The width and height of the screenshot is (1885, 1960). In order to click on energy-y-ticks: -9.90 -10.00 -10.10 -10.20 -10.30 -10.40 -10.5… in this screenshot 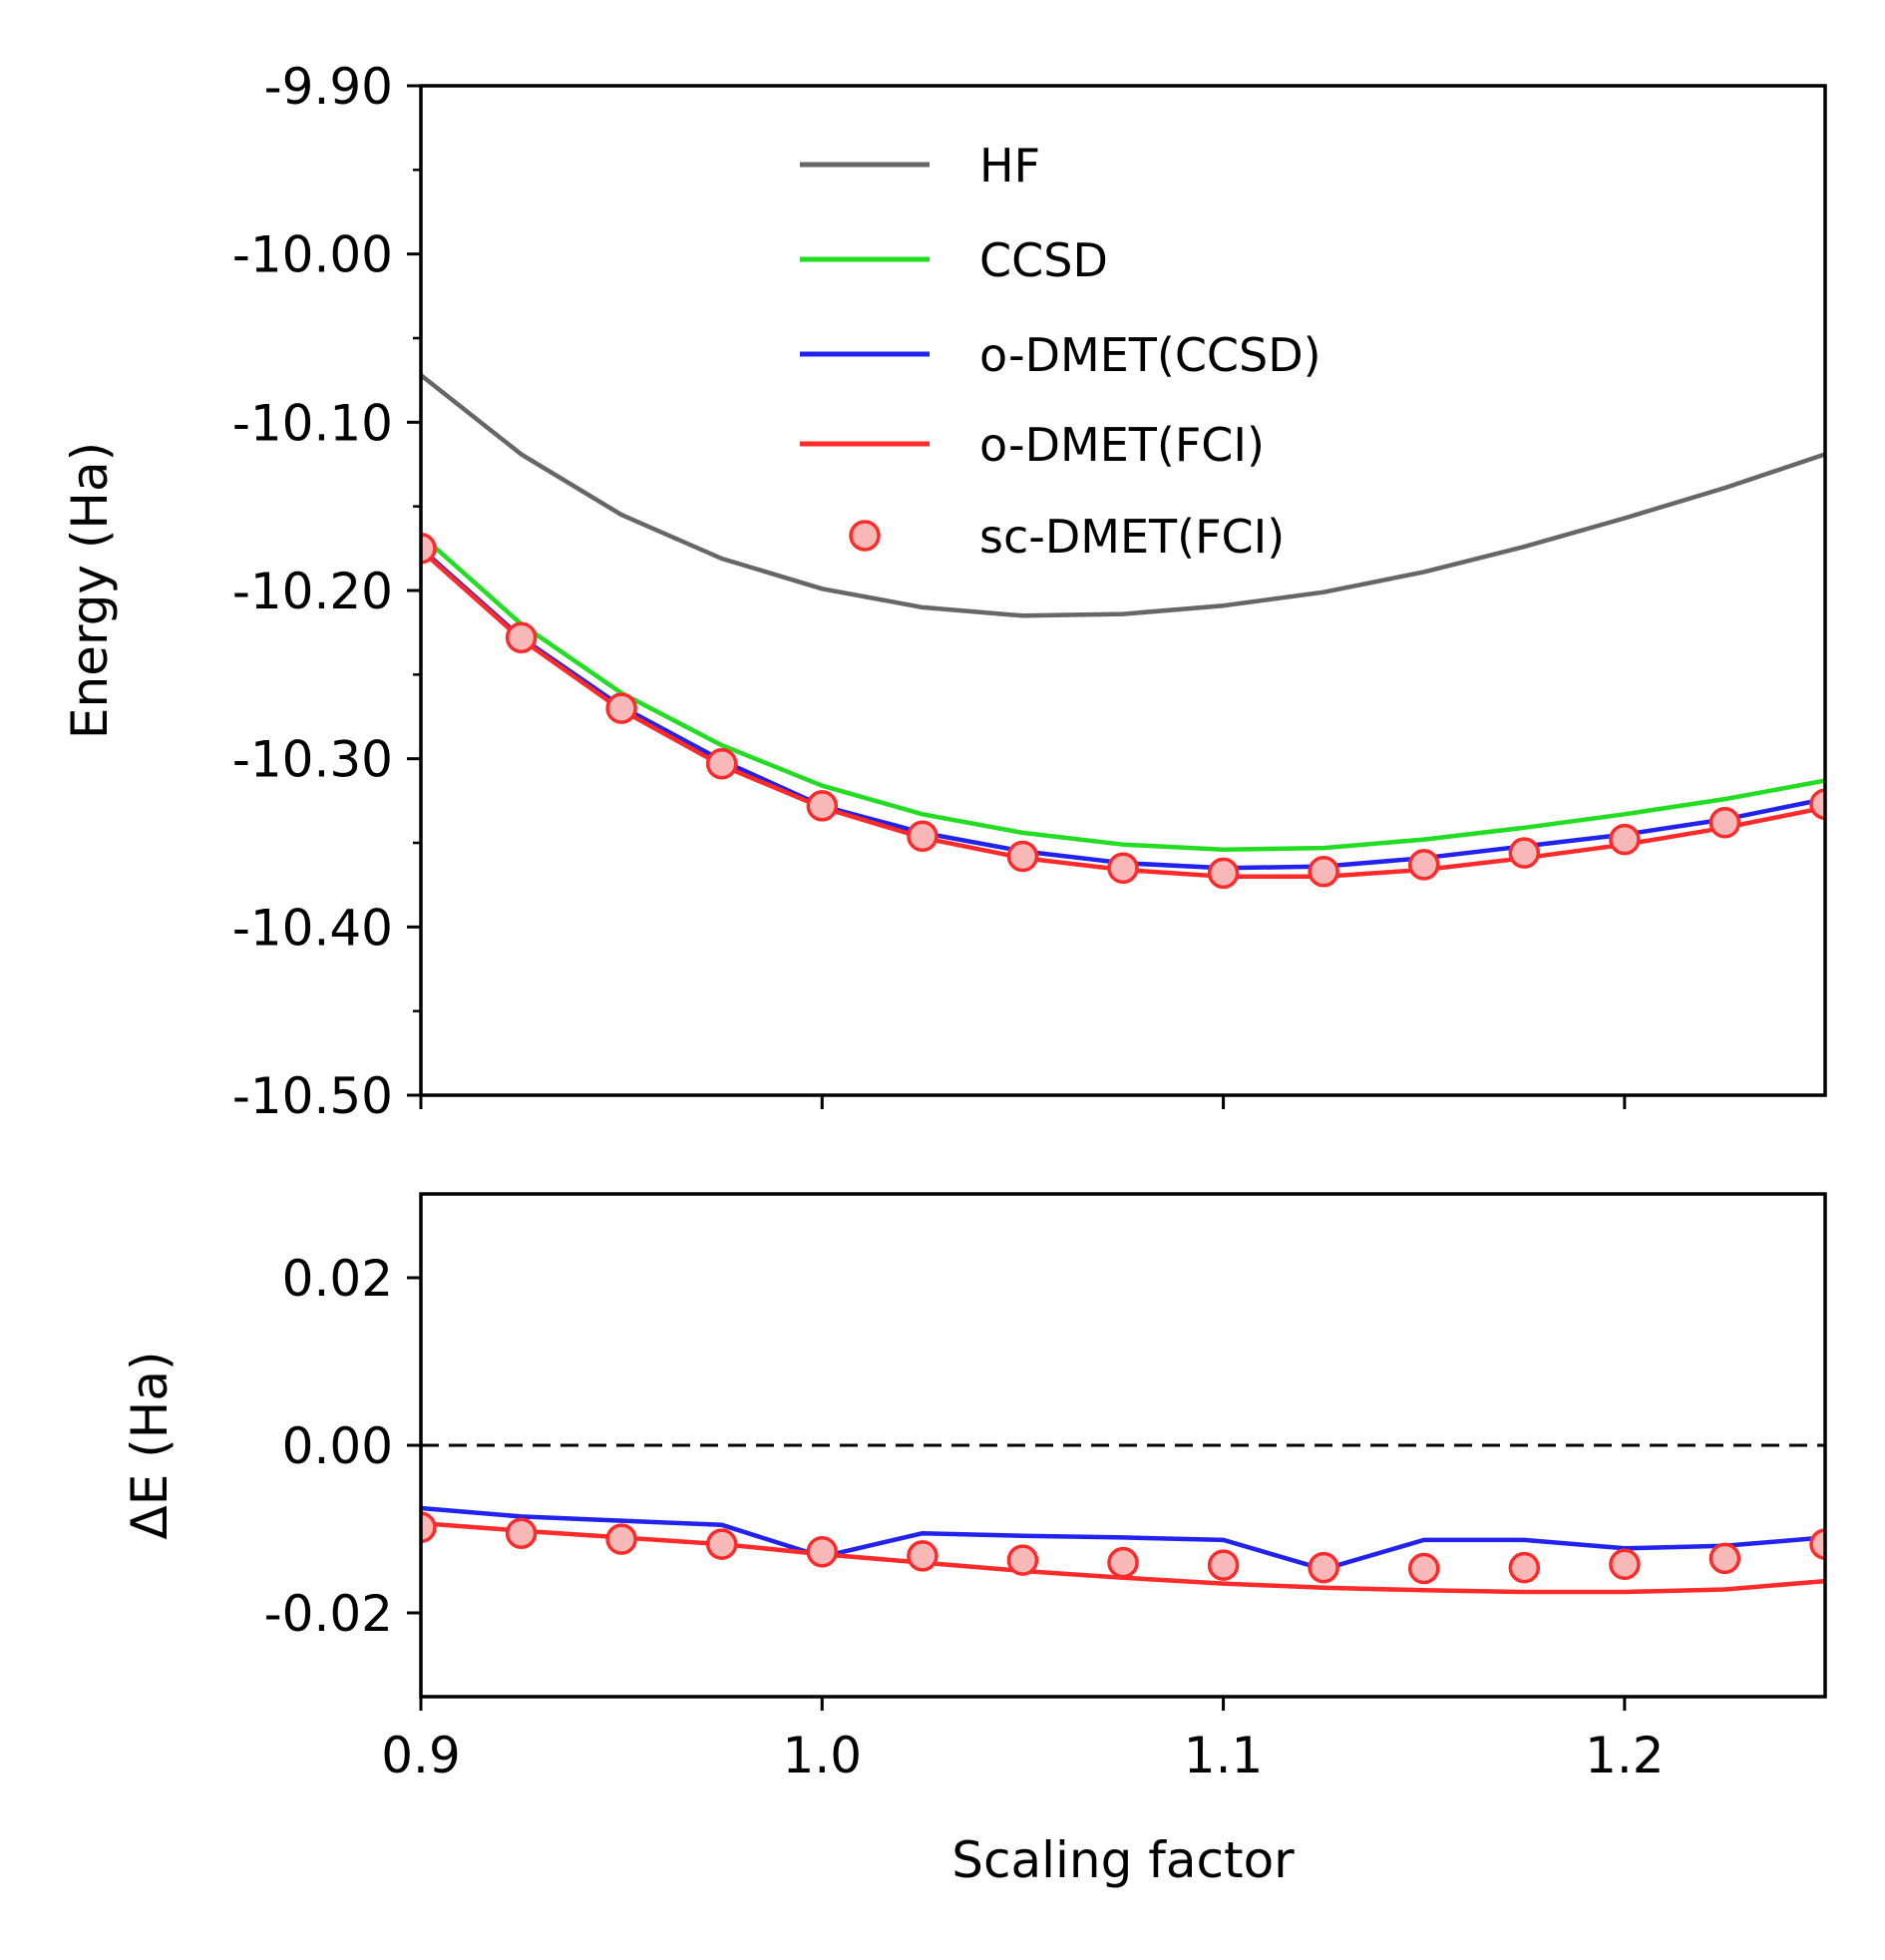, I will do `click(326, 592)`.